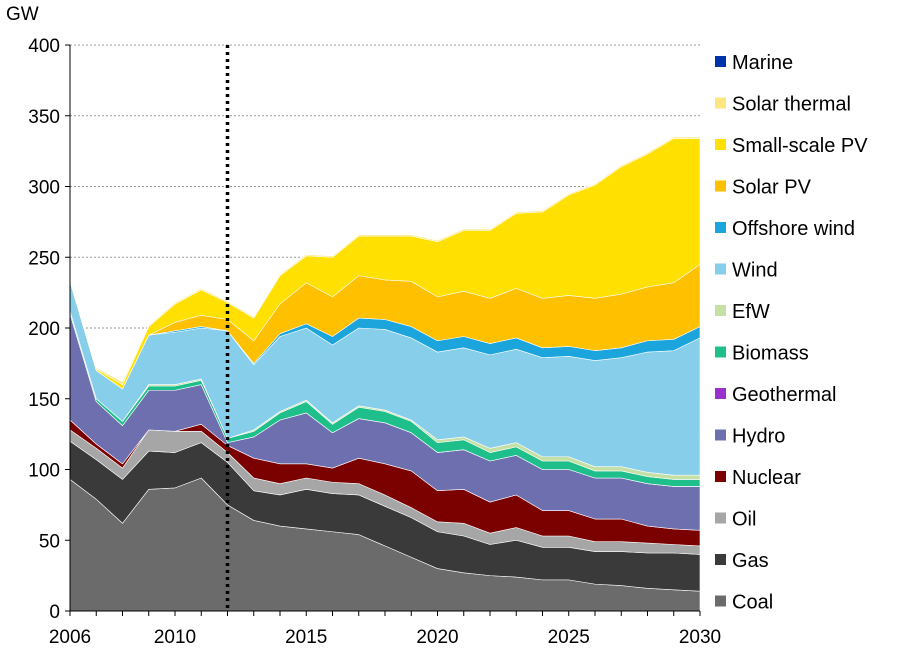 This screenshot has height=669, width=901. Describe the element at coordinates (720, 144) in the screenshot. I see `legend-swatch-small-scale-pv` at that location.